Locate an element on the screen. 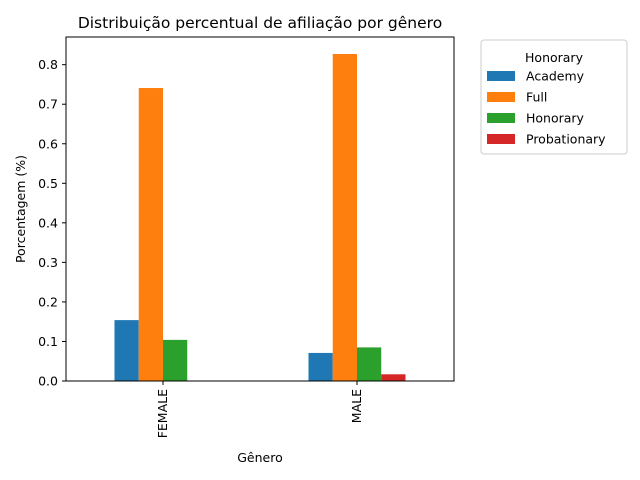 This screenshot has width=640, height=480. y-tick-label: 0.7 is located at coordinates (48, 104).